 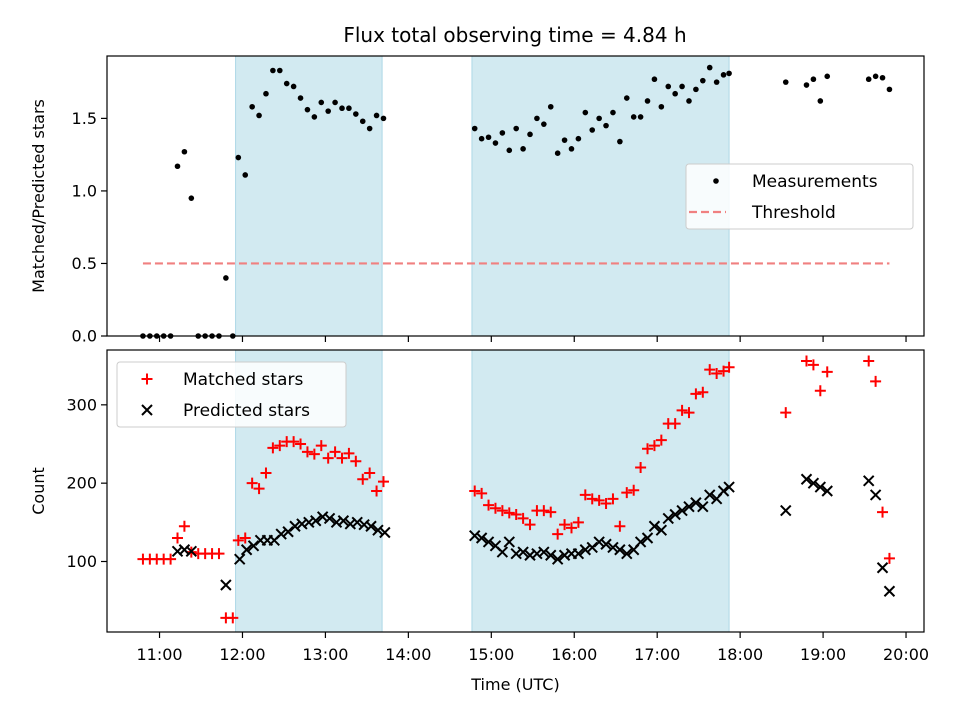 What do you see at coordinates (38, 196) in the screenshot?
I see `top-y-axis-label: Matched/Predicted stars` at bounding box center [38, 196].